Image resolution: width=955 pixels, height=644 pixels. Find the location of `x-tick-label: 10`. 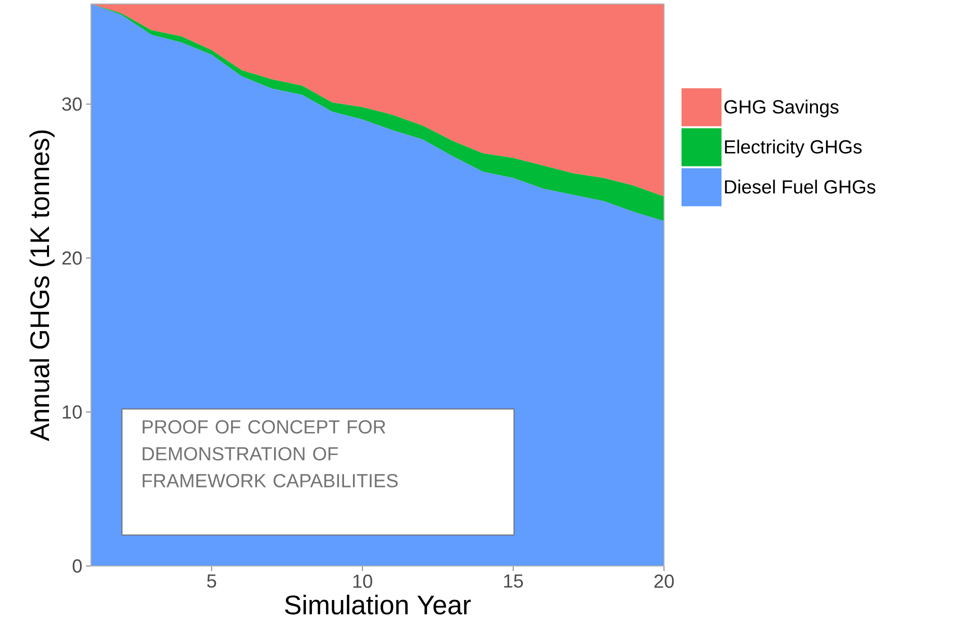

x-tick-label: 10 is located at coordinates (362, 581).